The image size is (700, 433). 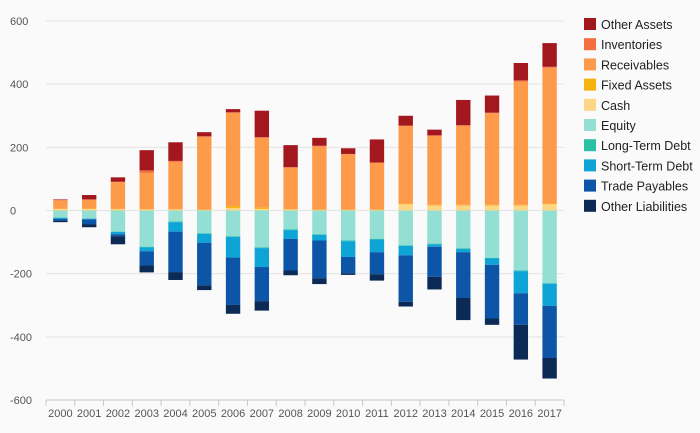 What do you see at coordinates (21, 338) in the screenshot?
I see `y-tick-label: -400` at bounding box center [21, 338].